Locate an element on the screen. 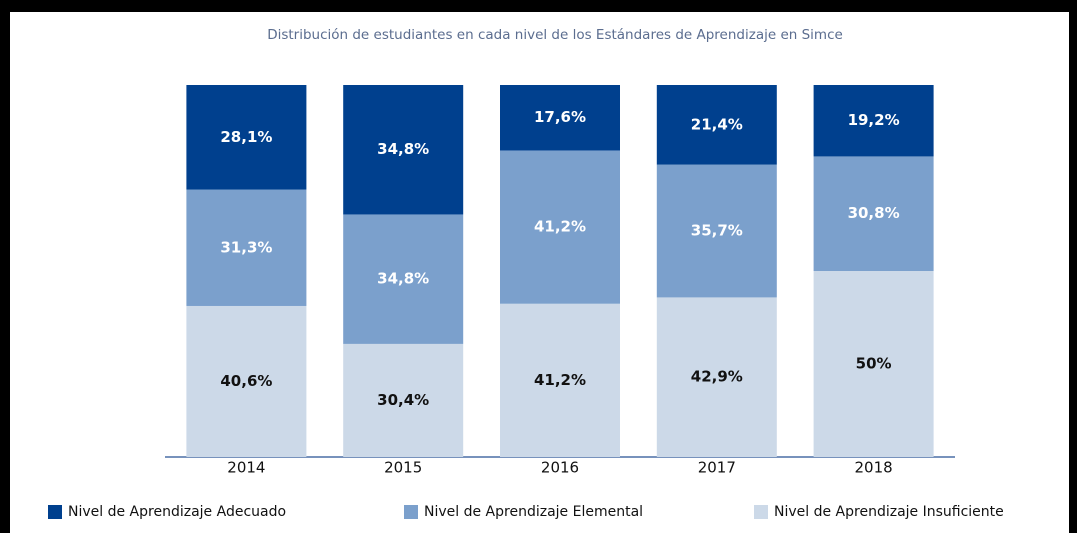  legend-label: Nivel de Aprendizaje Elemental is located at coordinates (533, 512).